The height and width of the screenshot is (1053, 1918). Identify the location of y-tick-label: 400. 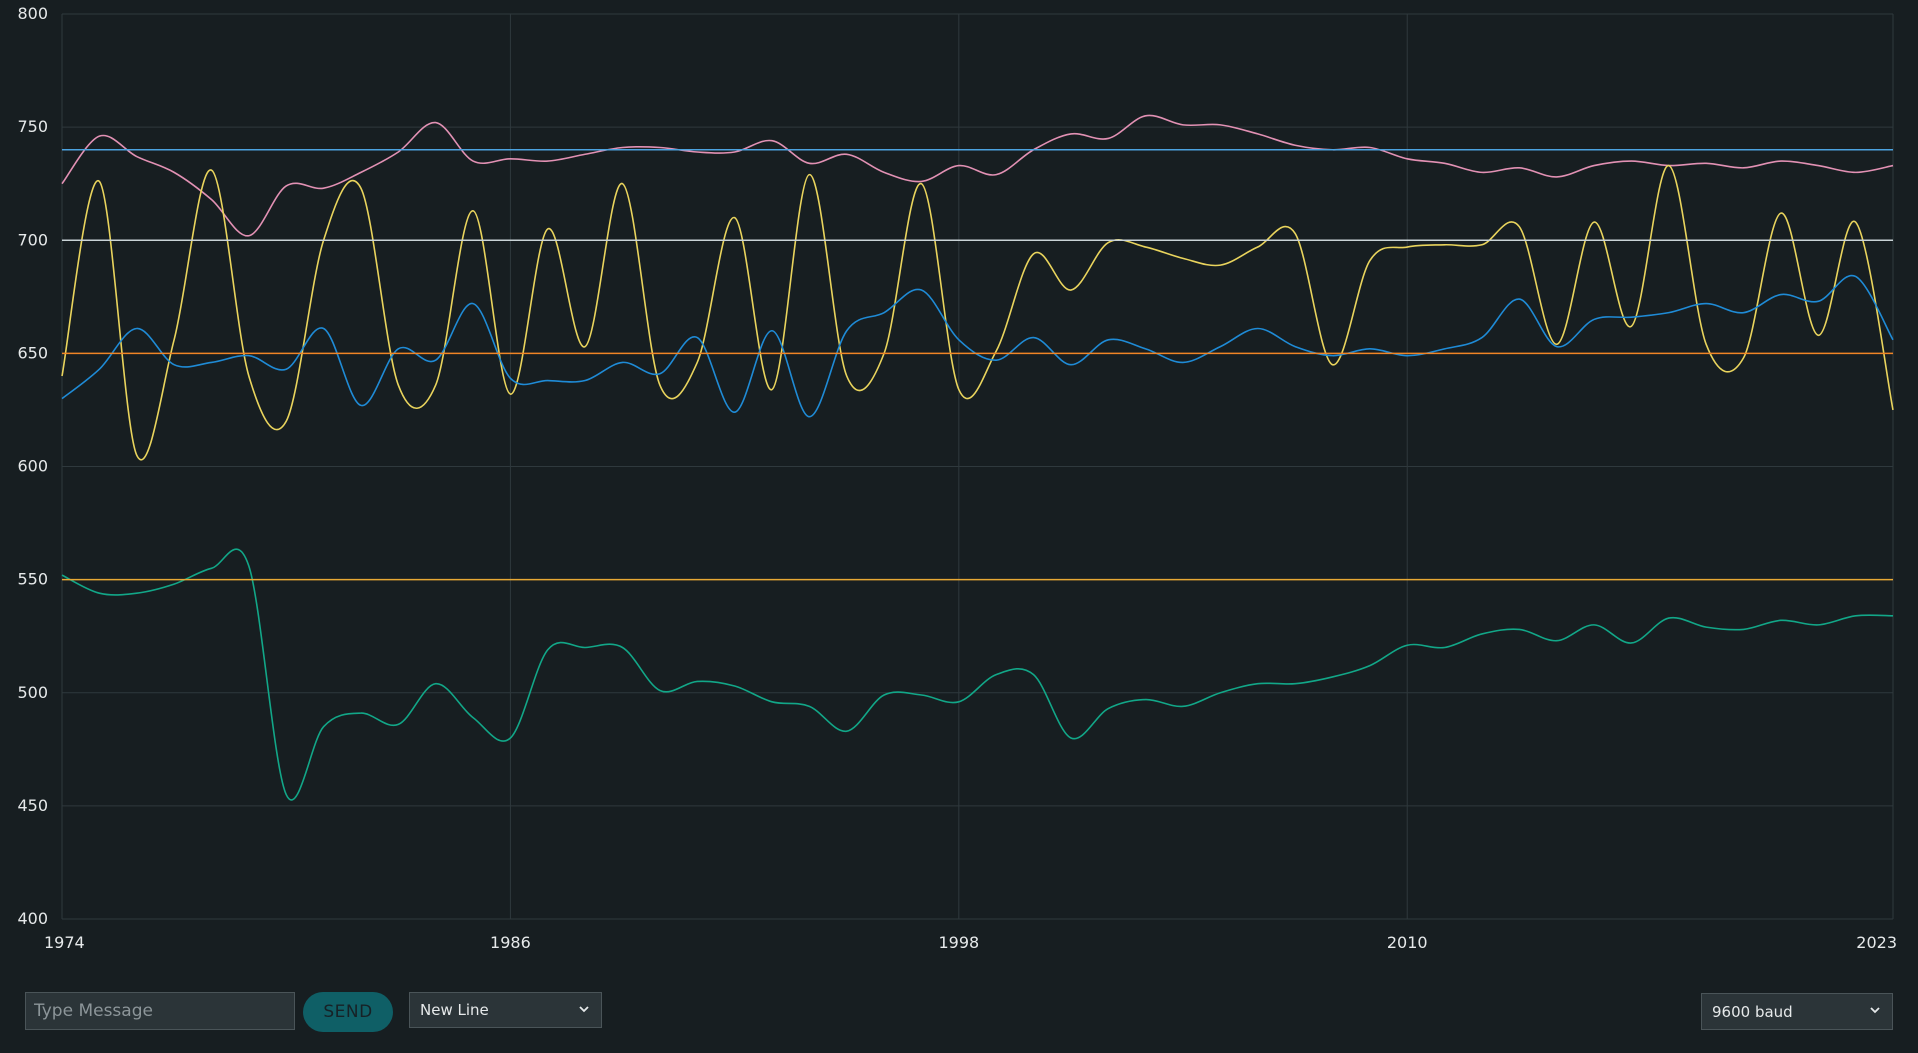
(32, 918).